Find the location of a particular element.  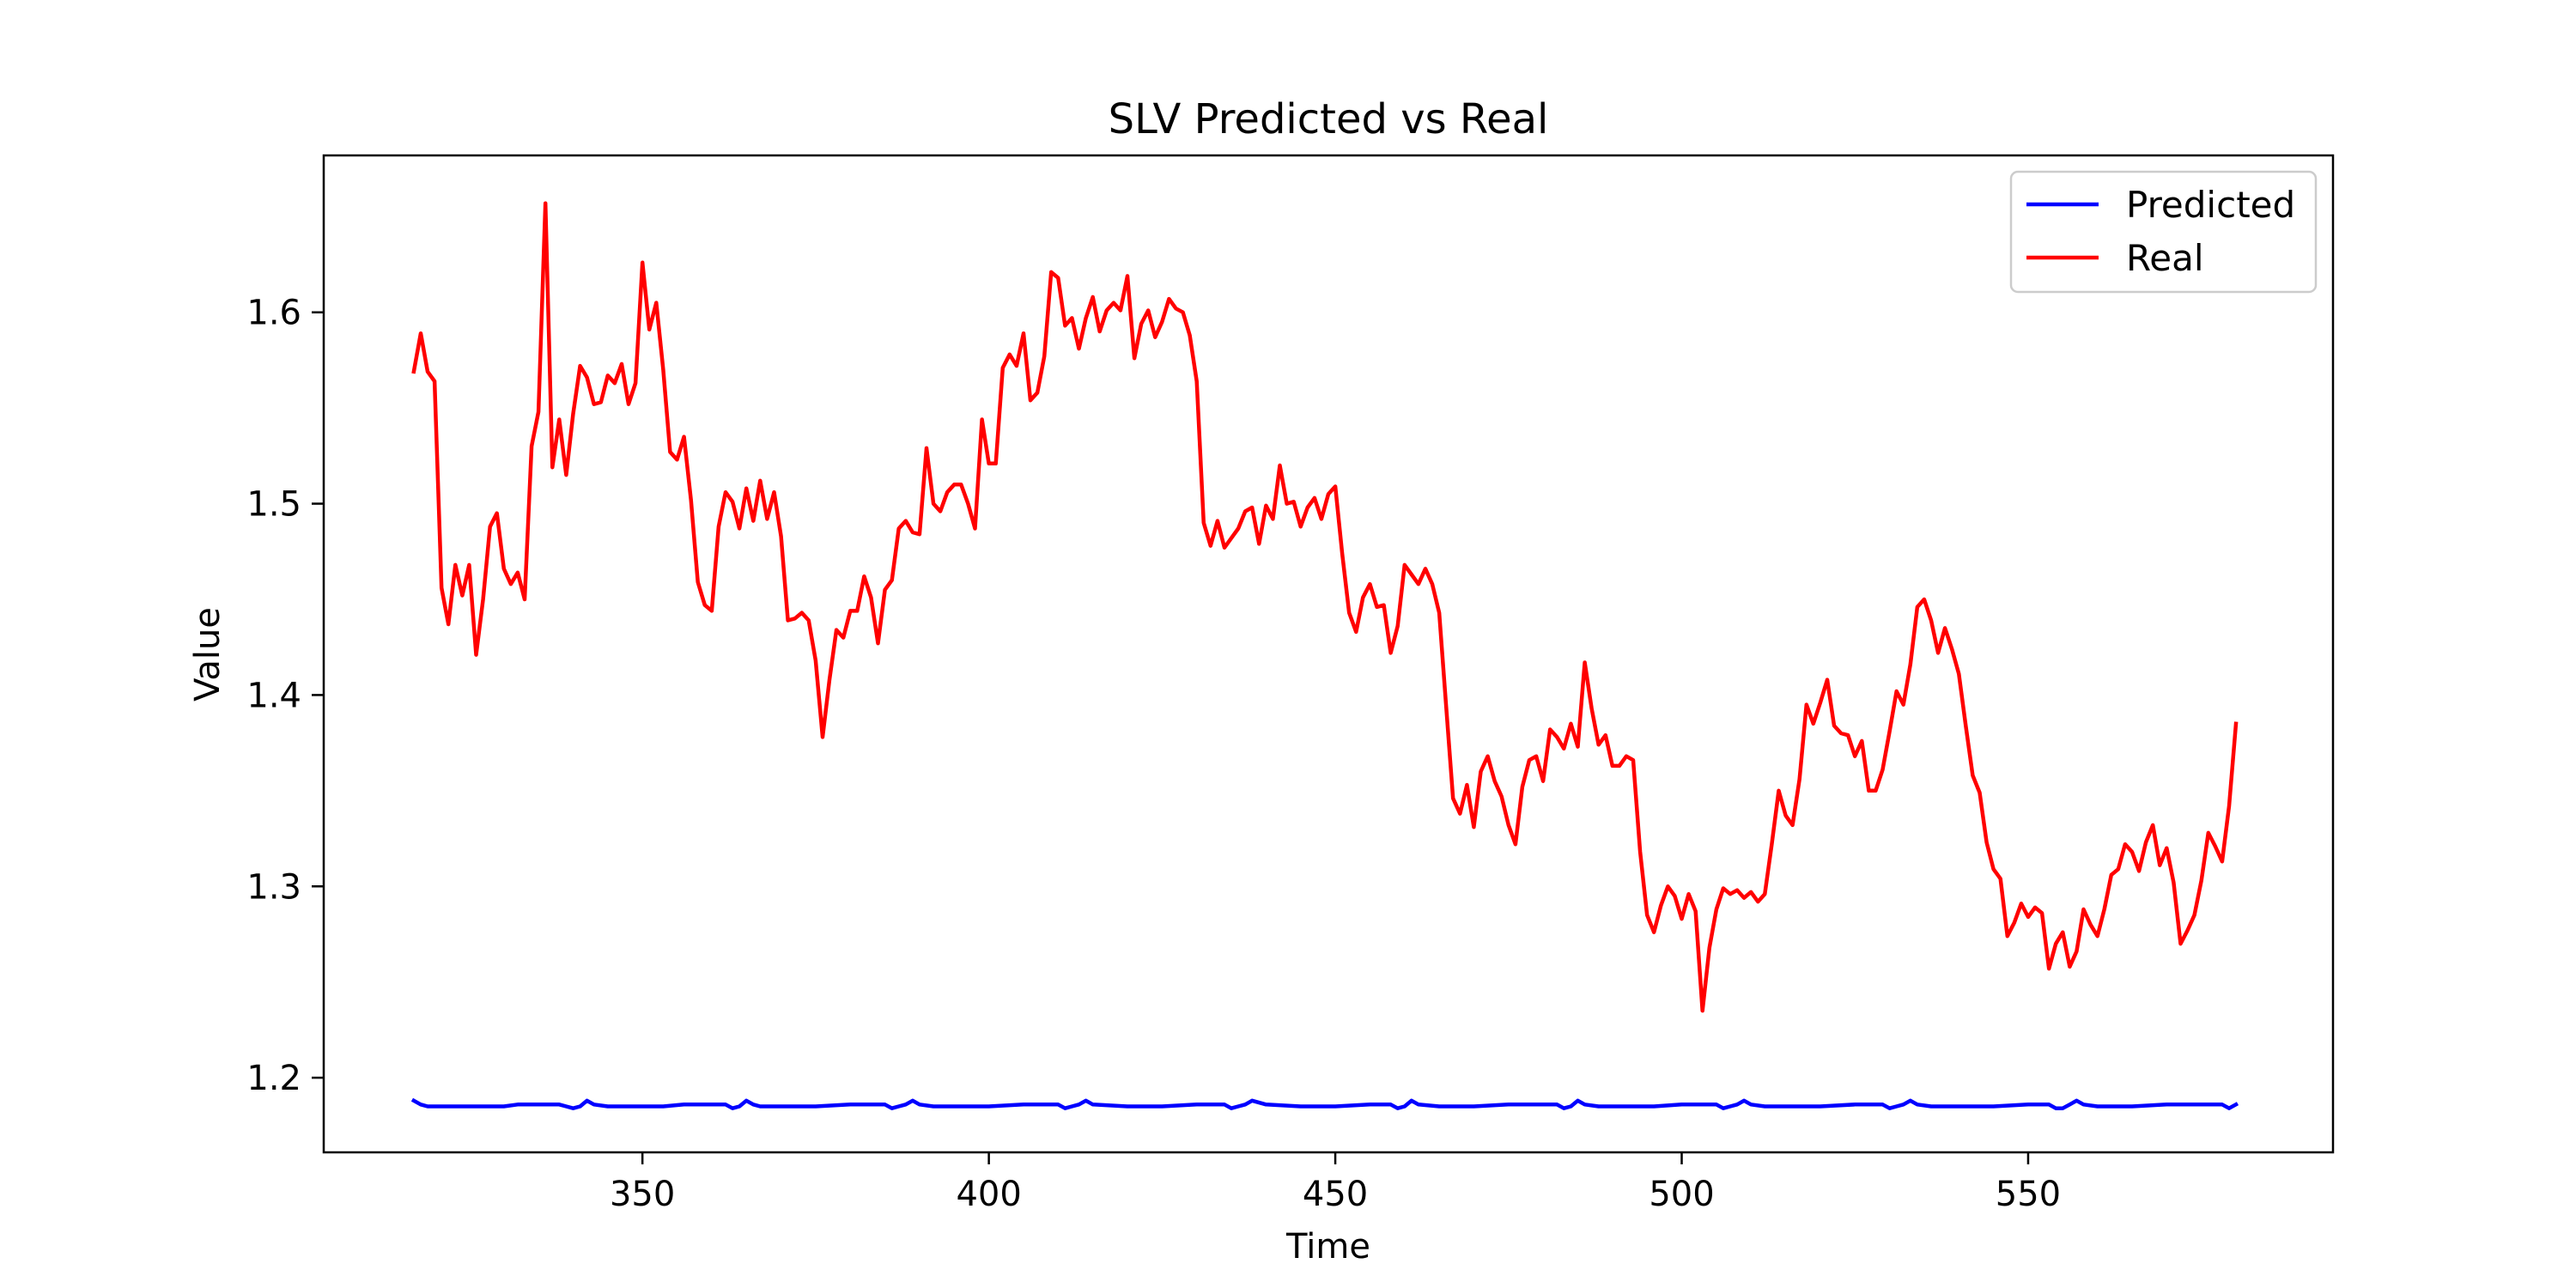

x-tick-label: 350 is located at coordinates (642, 1195).